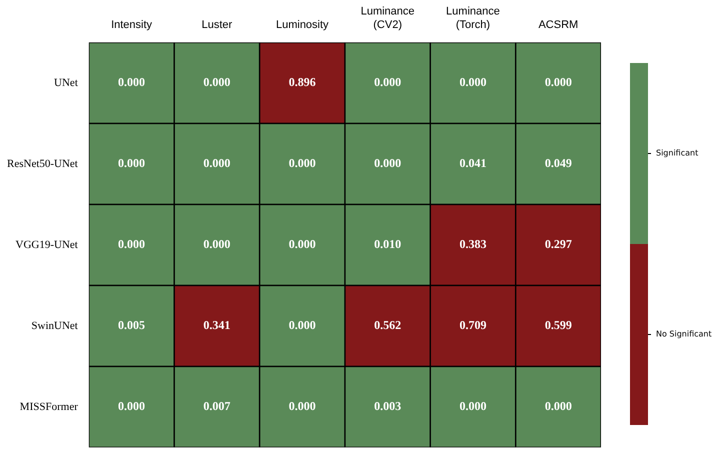  Describe the element at coordinates (677, 153) in the screenshot. I see `text: Significant` at that location.